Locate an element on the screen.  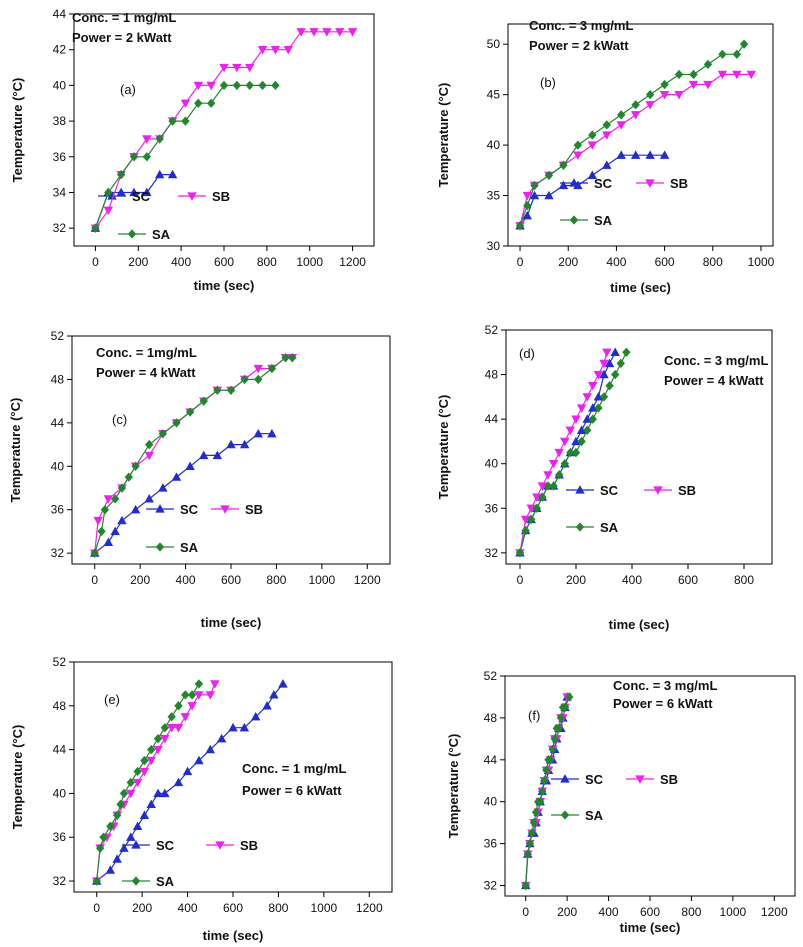
x-tick-label: 600 is located at coordinates (665, 262).